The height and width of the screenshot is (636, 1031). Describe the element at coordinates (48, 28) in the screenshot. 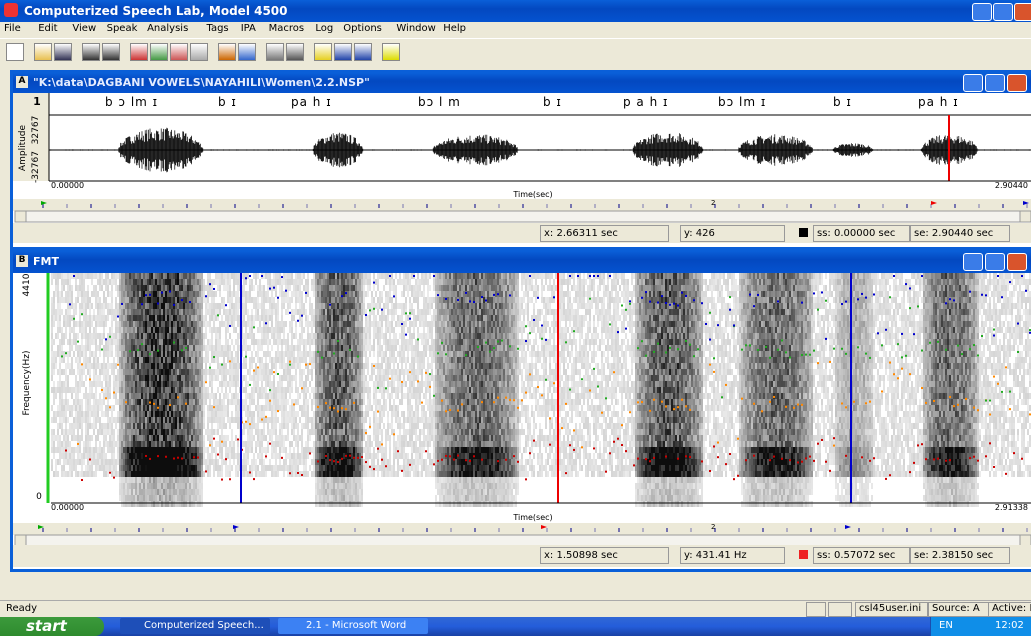

I see `menu-item: Edit` at that location.